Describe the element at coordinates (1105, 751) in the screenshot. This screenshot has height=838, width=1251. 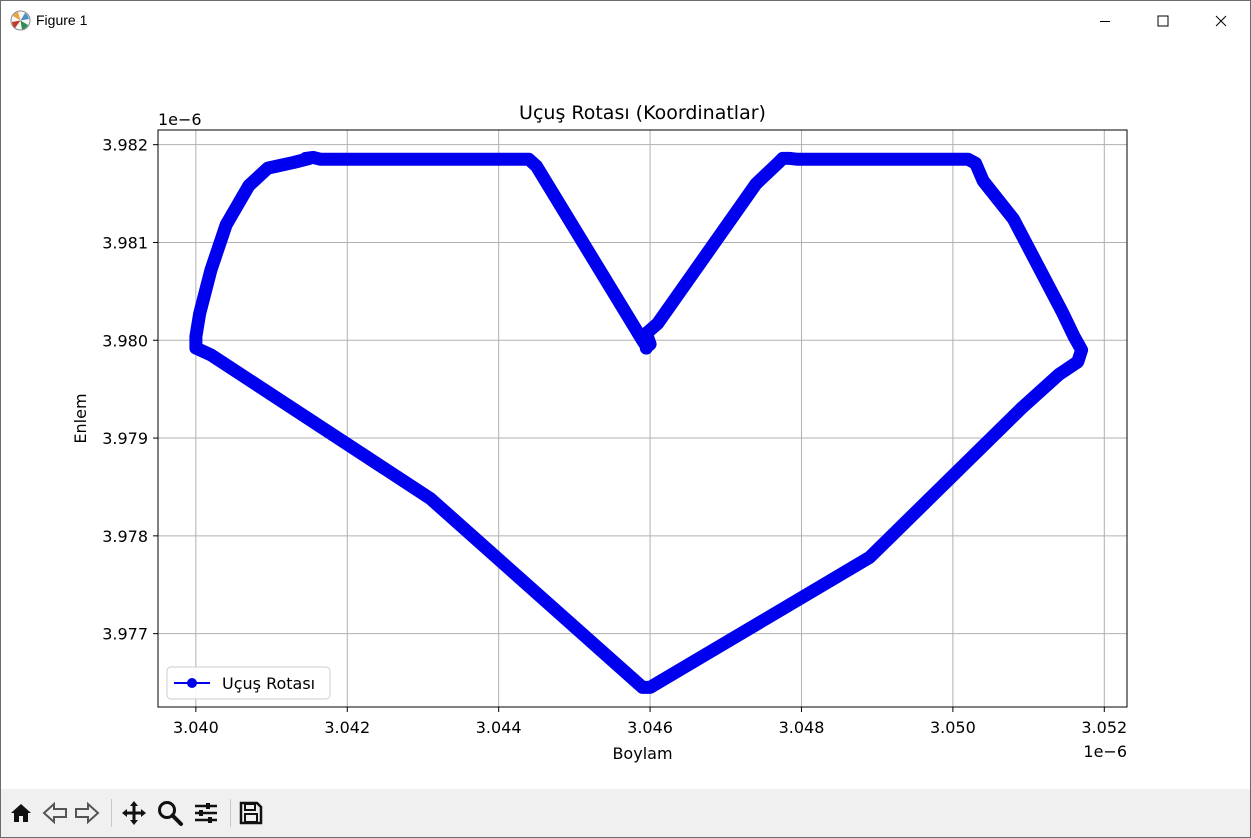
I see `x-offset-label: 1e−6` at that location.